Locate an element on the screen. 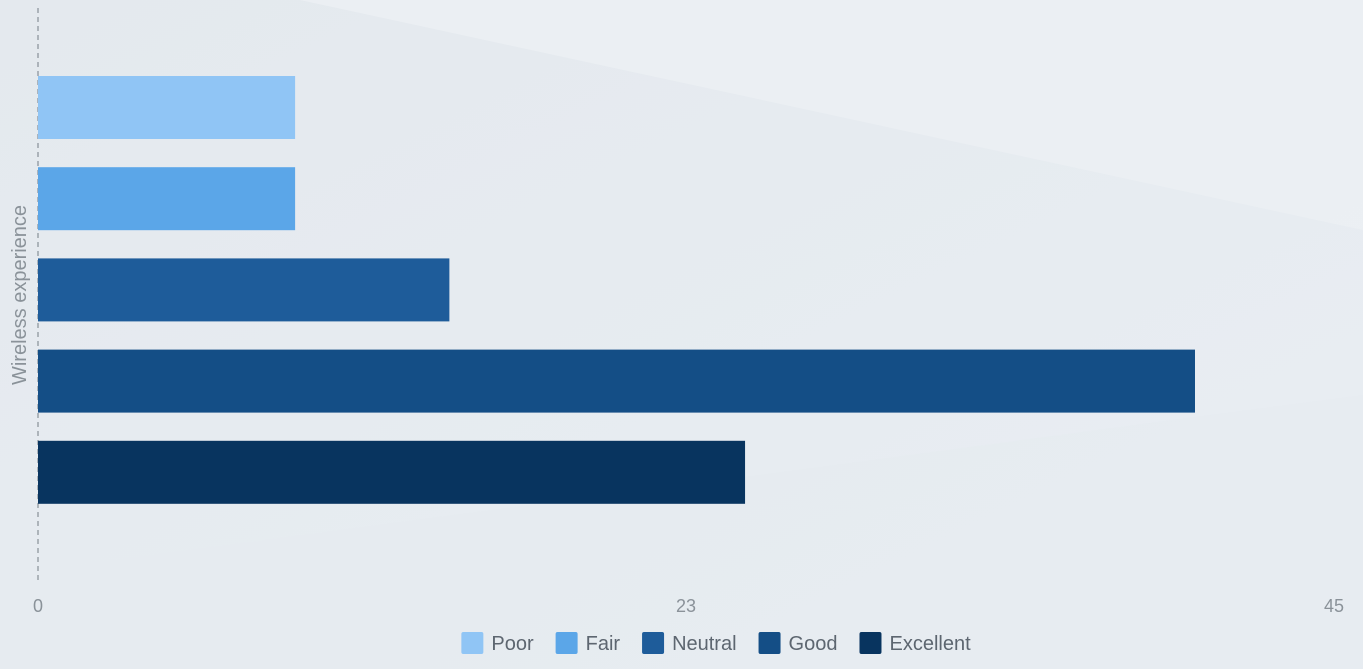 The width and height of the screenshot is (1363, 669). legend-item-good: Good is located at coordinates (798, 643).